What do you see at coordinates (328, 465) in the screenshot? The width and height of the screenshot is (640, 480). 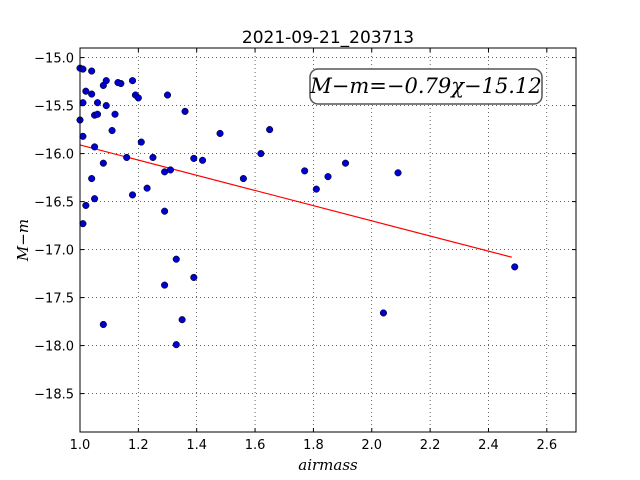 I see `x-axis-label: airmass` at bounding box center [328, 465].